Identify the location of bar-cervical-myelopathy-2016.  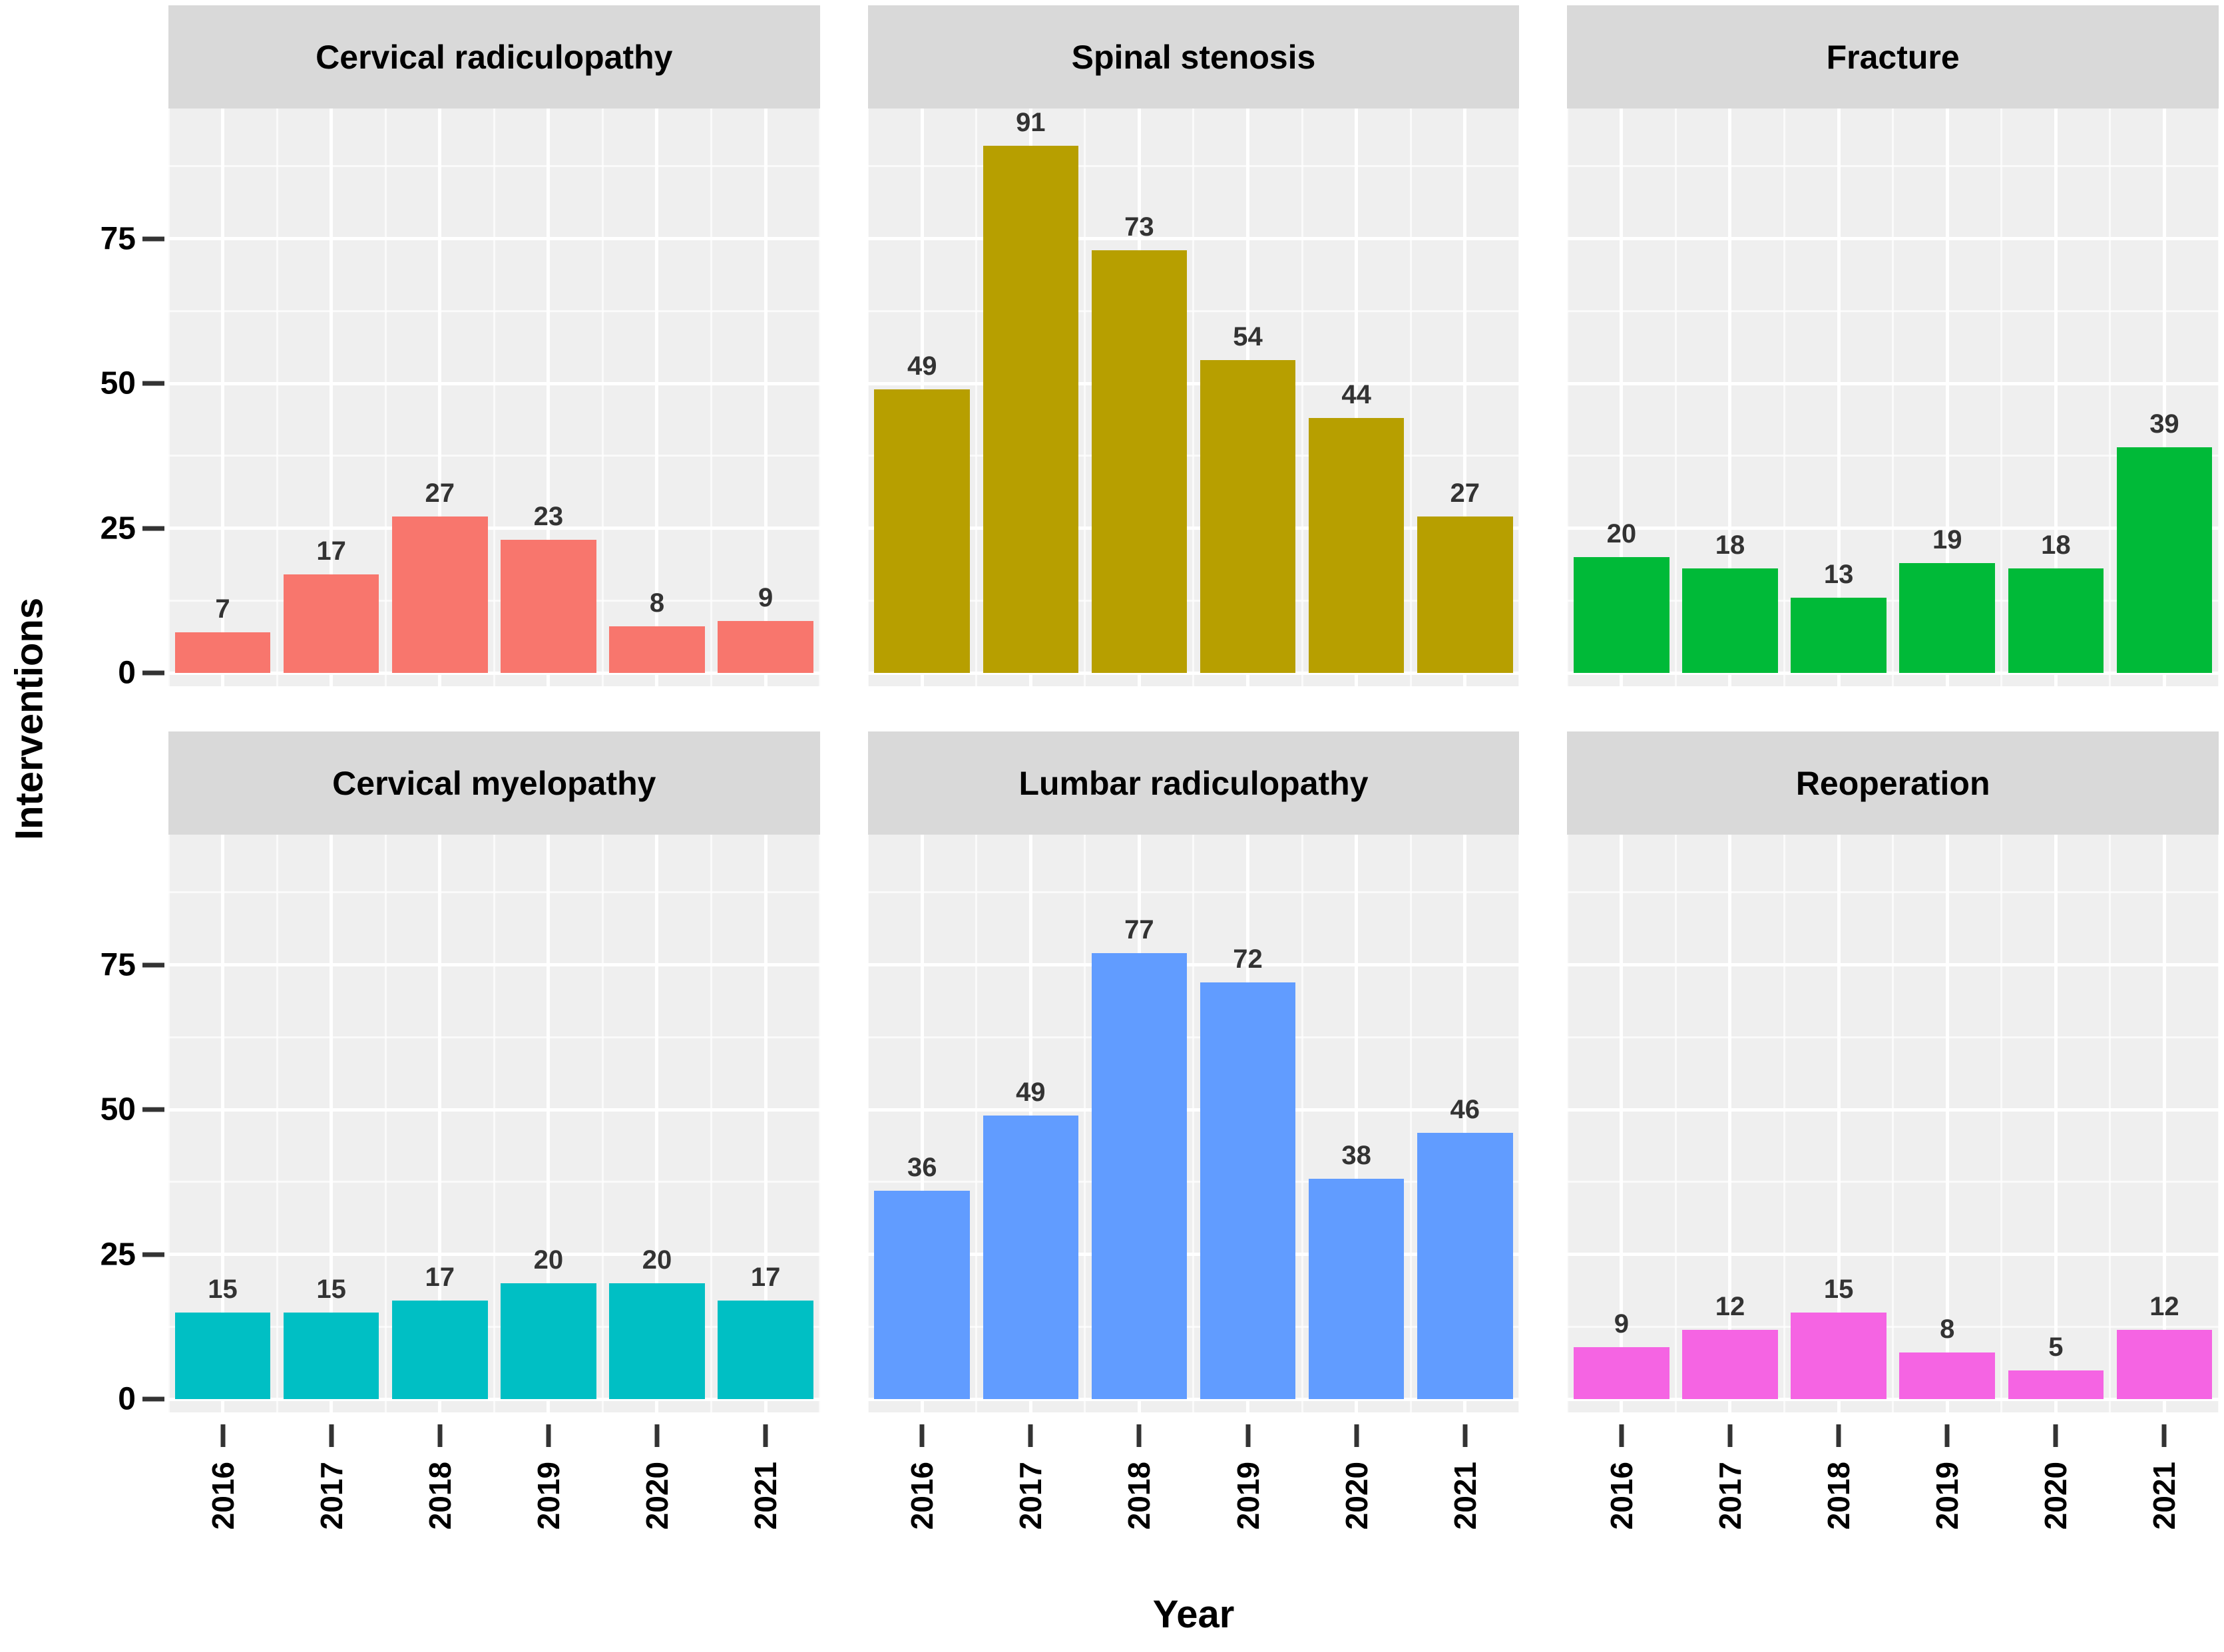
(222, 1355).